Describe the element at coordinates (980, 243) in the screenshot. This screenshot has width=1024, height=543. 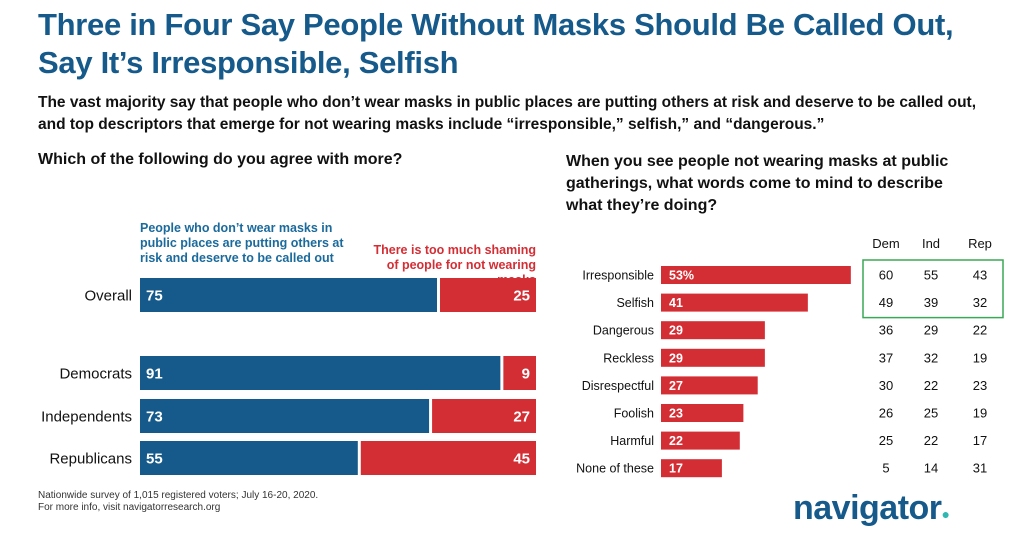
I see `table-header-rep: Rep` at that location.